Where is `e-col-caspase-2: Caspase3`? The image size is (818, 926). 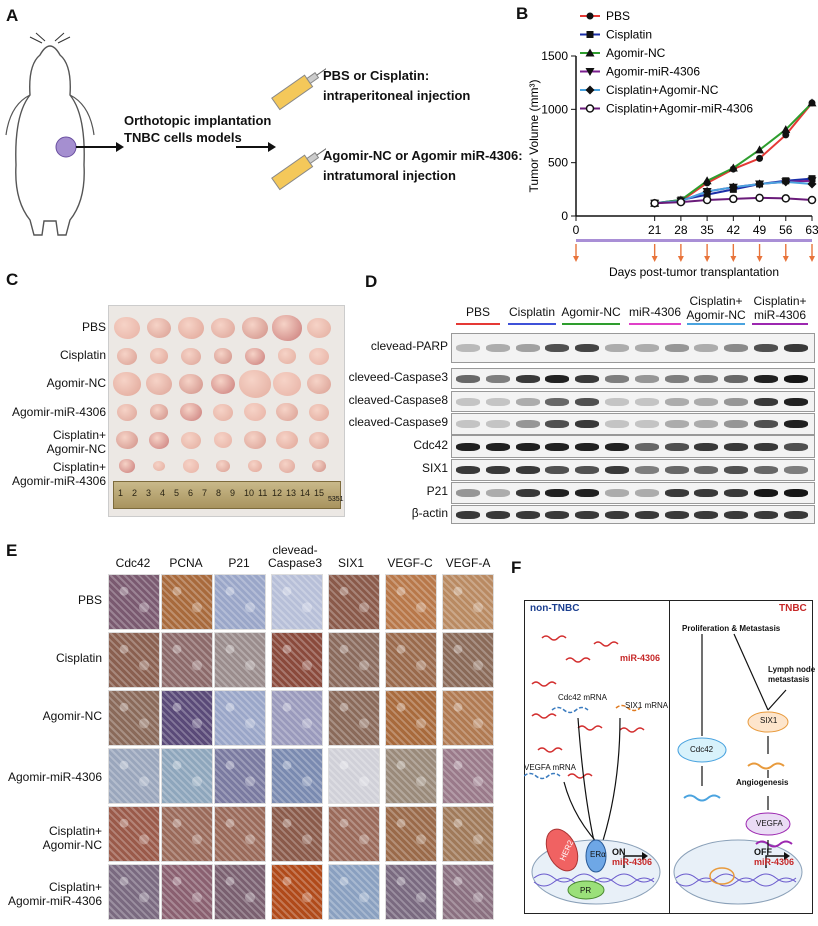 e-col-caspase-2: Caspase3 is located at coordinates (295, 563).